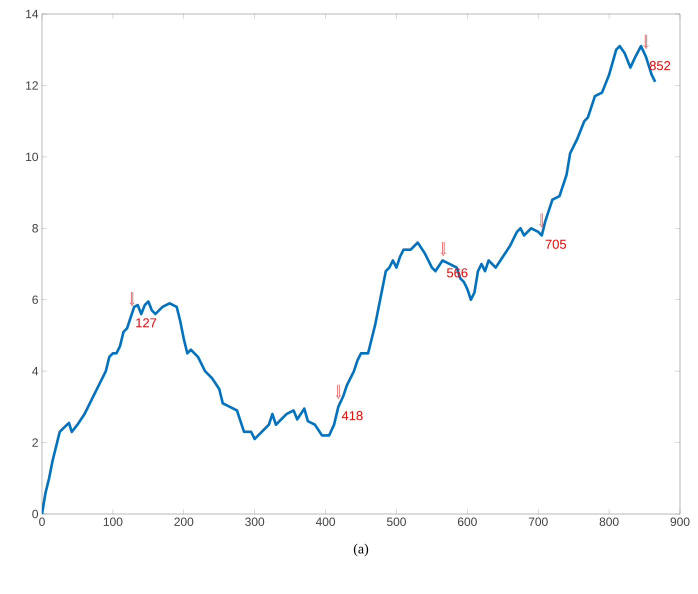  I want to click on x-tick-label: 800, so click(609, 522).